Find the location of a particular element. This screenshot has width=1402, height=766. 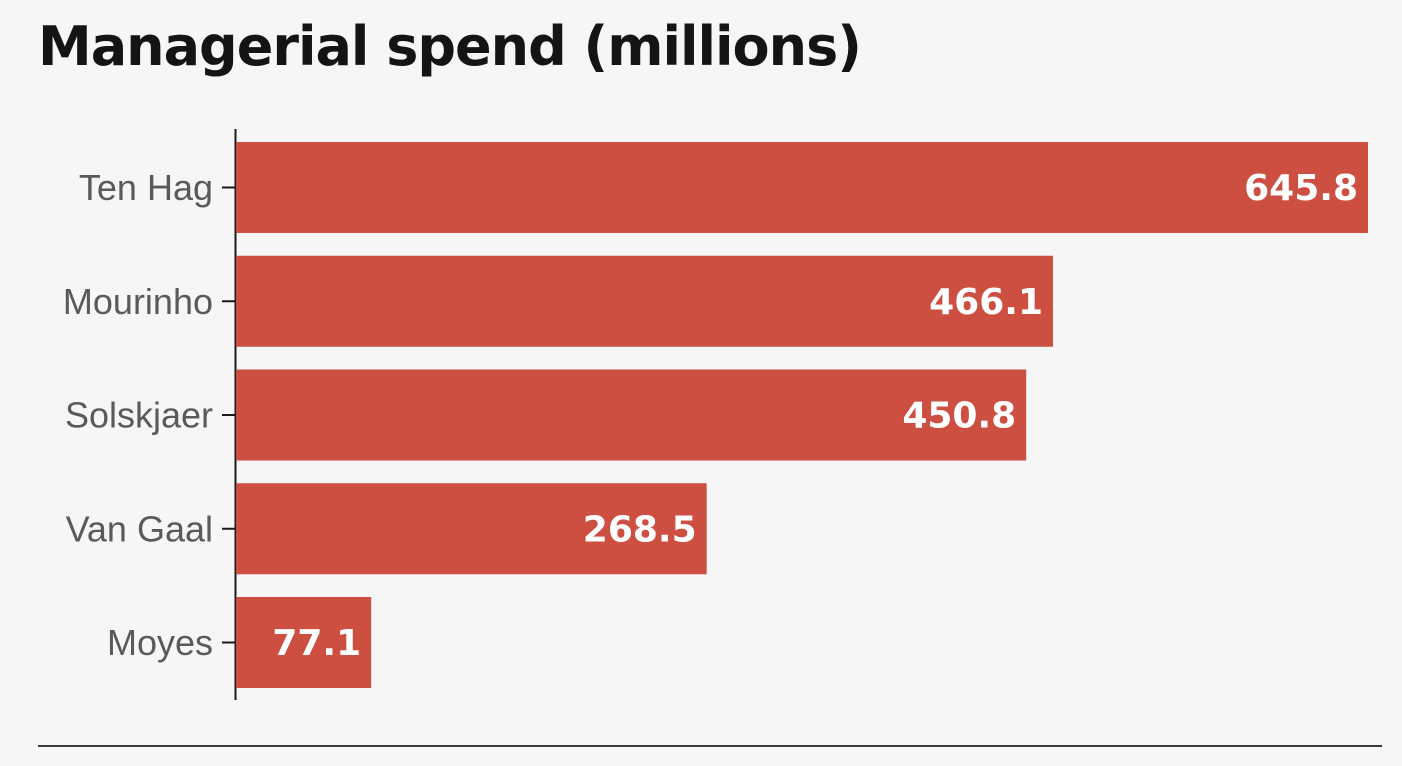

chart-title: Managerial spend (millions) is located at coordinates (450, 46).